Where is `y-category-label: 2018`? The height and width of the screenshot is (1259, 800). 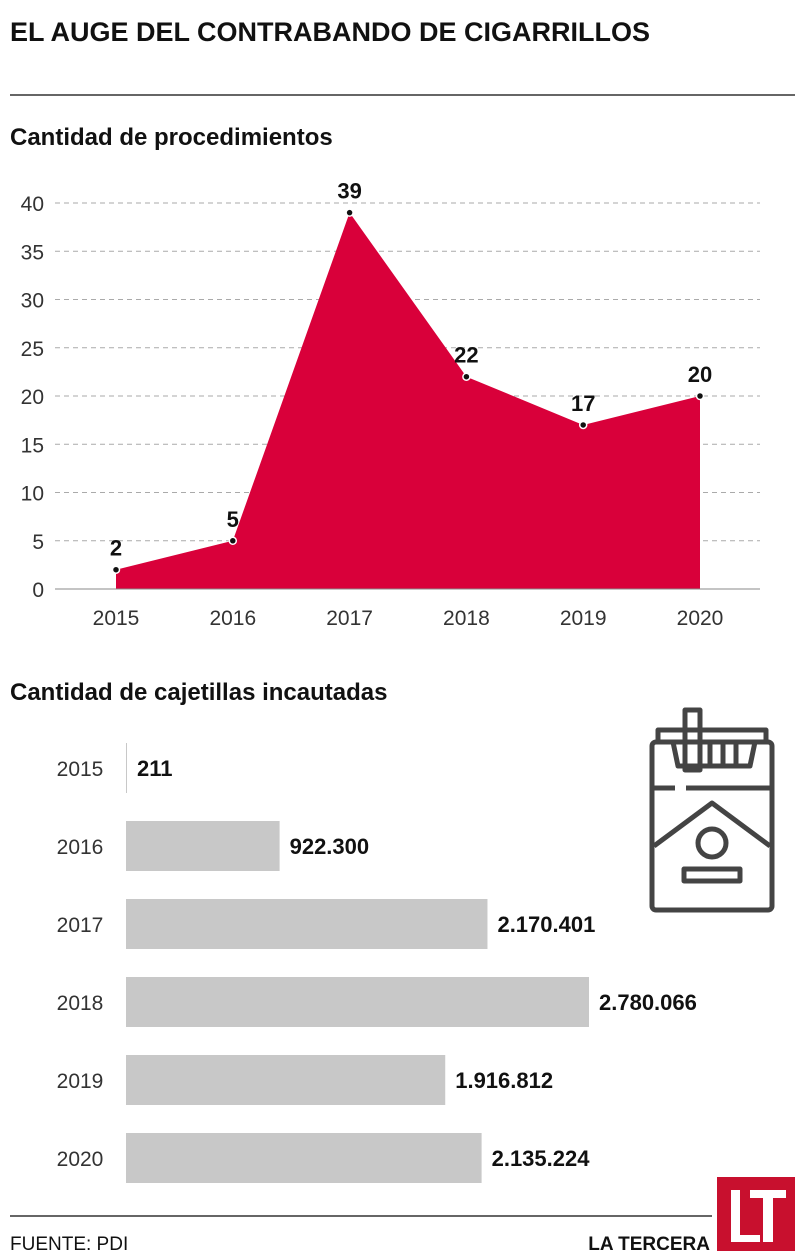
y-category-label: 2018 is located at coordinates (80, 1003).